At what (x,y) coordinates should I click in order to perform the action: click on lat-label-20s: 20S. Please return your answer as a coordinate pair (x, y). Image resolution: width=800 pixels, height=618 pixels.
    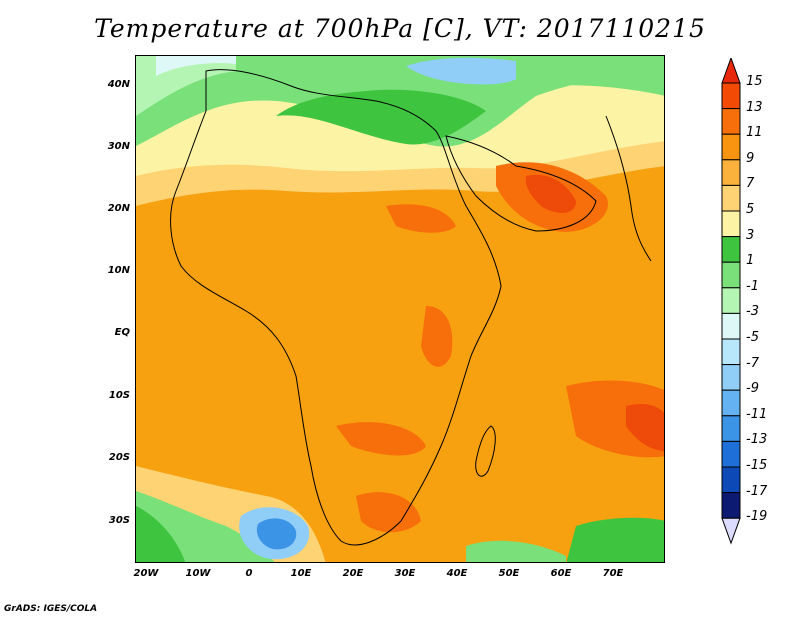
    Looking at the image, I should click on (119, 457).